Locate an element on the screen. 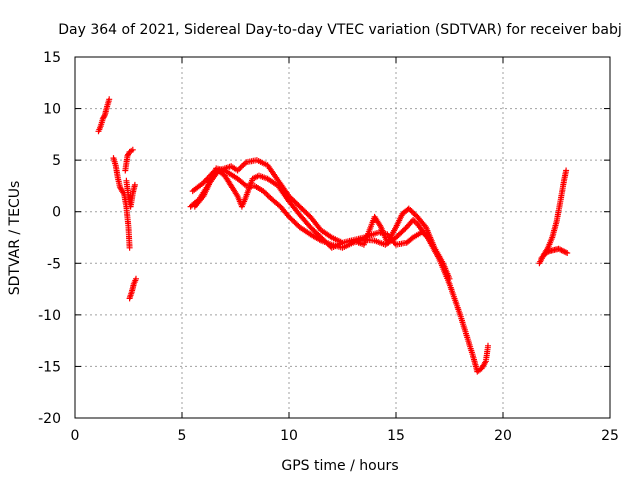 Image resolution: width=640 pixels, height=480 pixels. y-tick-label: -10 is located at coordinates (49, 316).